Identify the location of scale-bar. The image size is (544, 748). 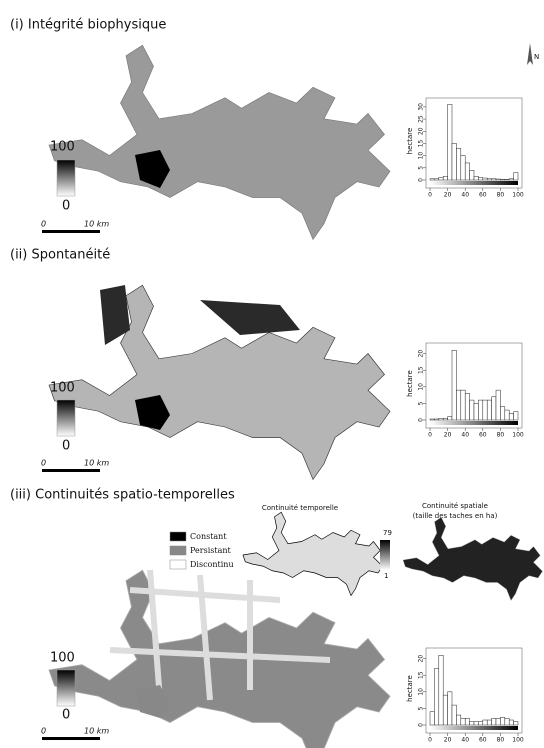
(71, 470).